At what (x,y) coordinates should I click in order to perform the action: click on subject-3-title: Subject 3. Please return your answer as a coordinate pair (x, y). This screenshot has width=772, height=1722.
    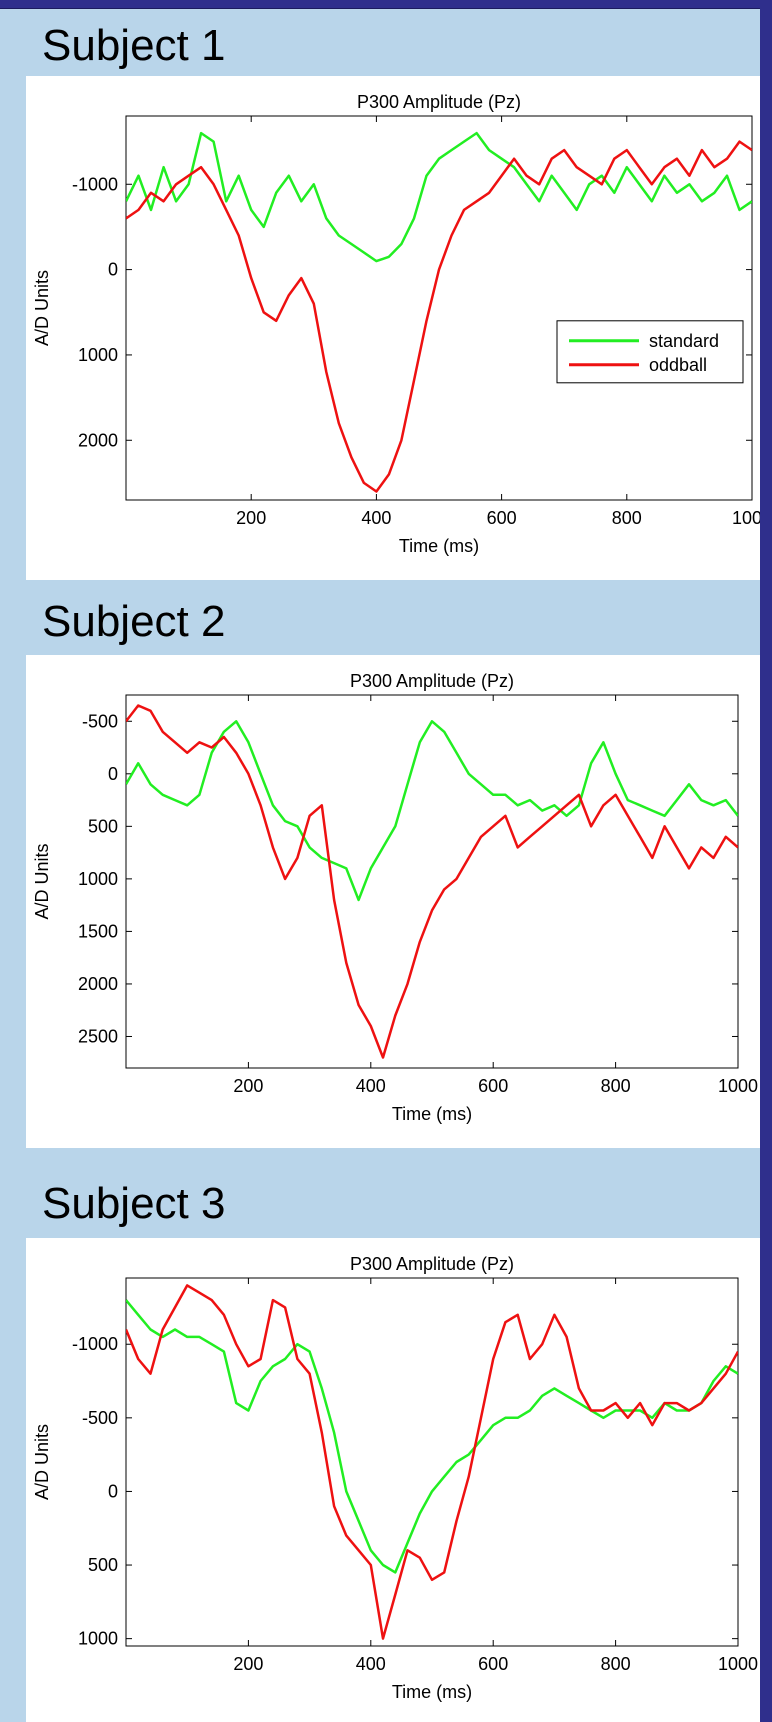
    Looking at the image, I should click on (133, 1204).